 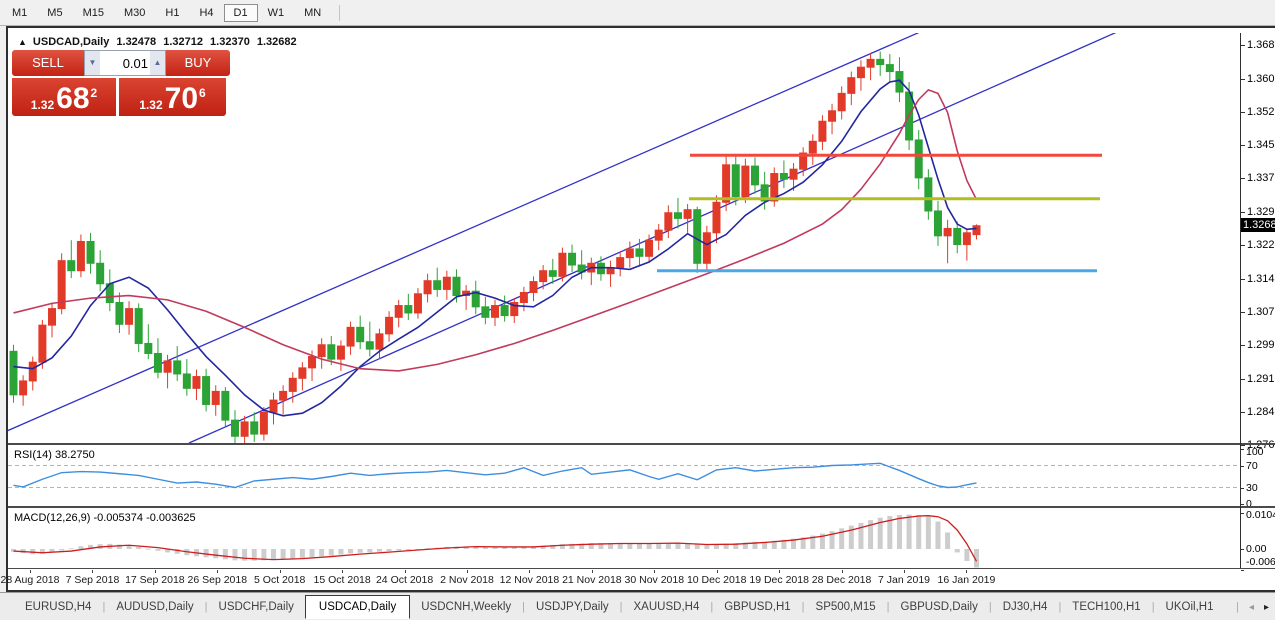 I want to click on volume-decrease-button: ▼, so click(x=92, y=63).